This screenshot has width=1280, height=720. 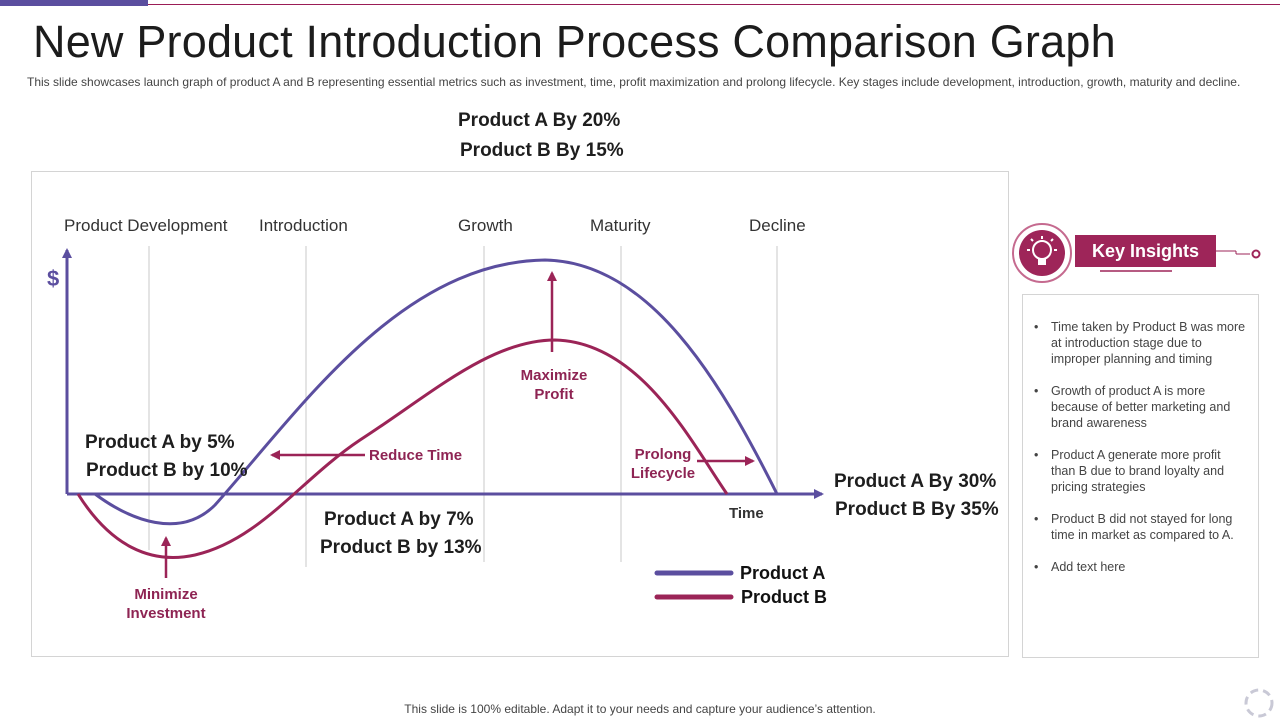 What do you see at coordinates (784, 597) in the screenshot?
I see `legend-product-b: Product B` at bounding box center [784, 597].